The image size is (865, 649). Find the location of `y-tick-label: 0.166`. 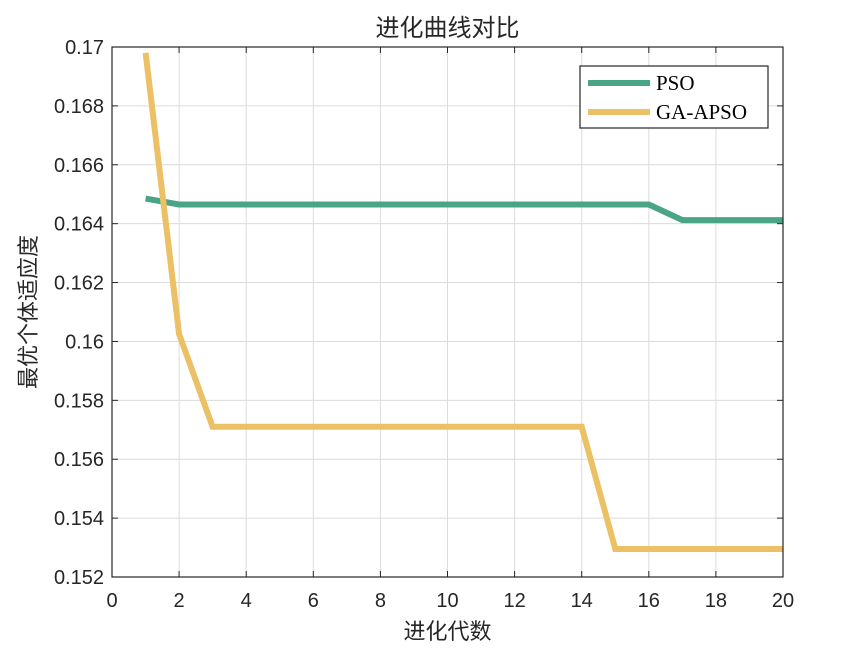

y-tick-label: 0.166 is located at coordinates (79, 166).